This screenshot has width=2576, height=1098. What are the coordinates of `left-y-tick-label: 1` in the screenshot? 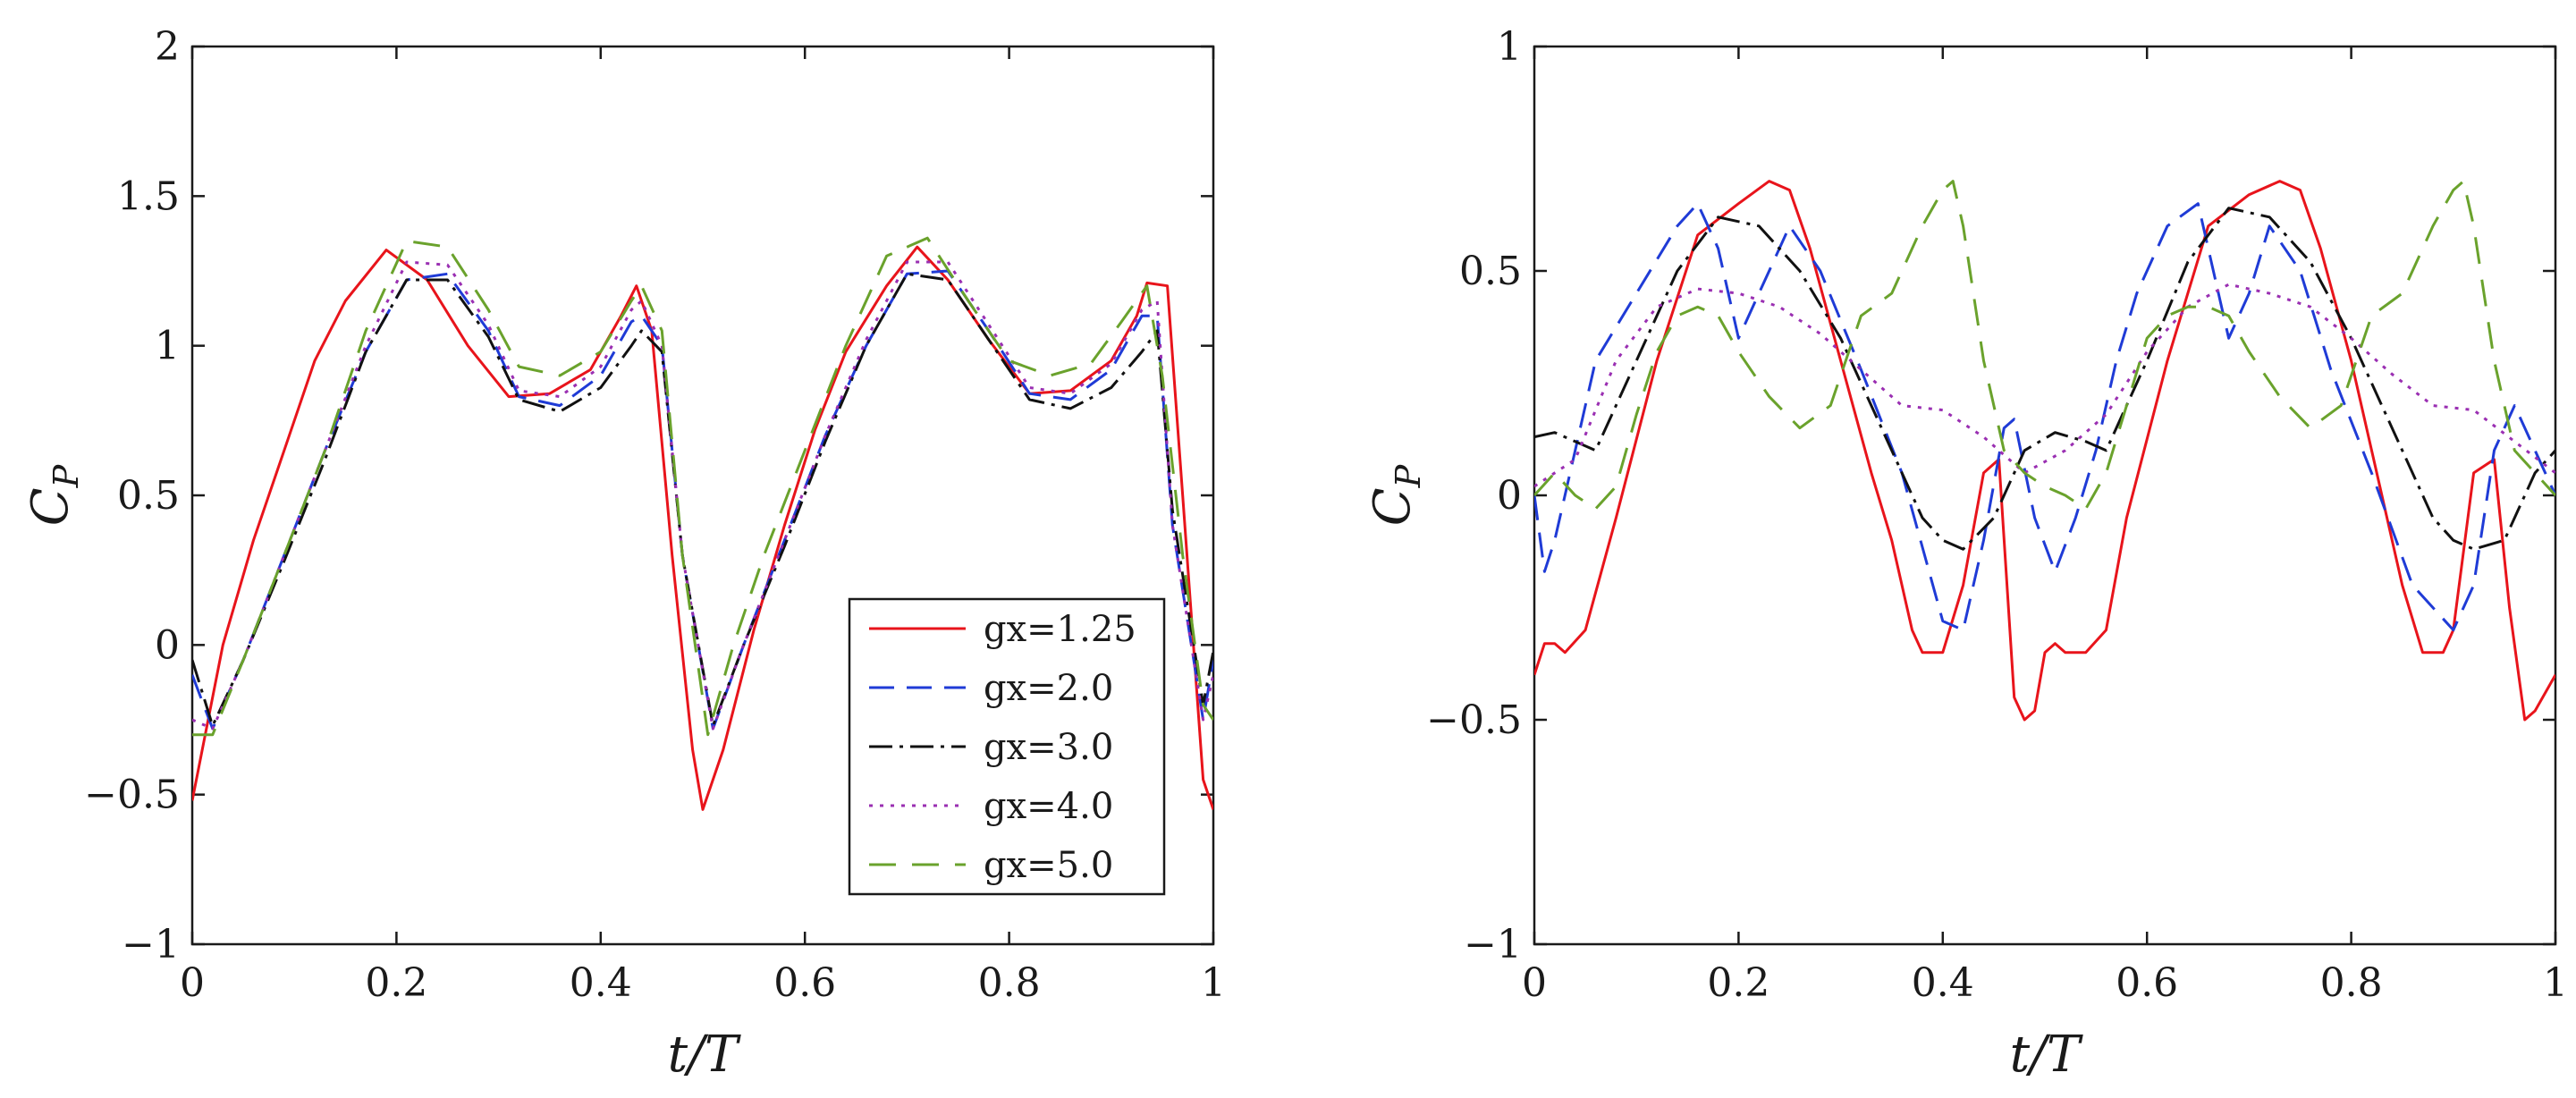 It's located at (167, 346).